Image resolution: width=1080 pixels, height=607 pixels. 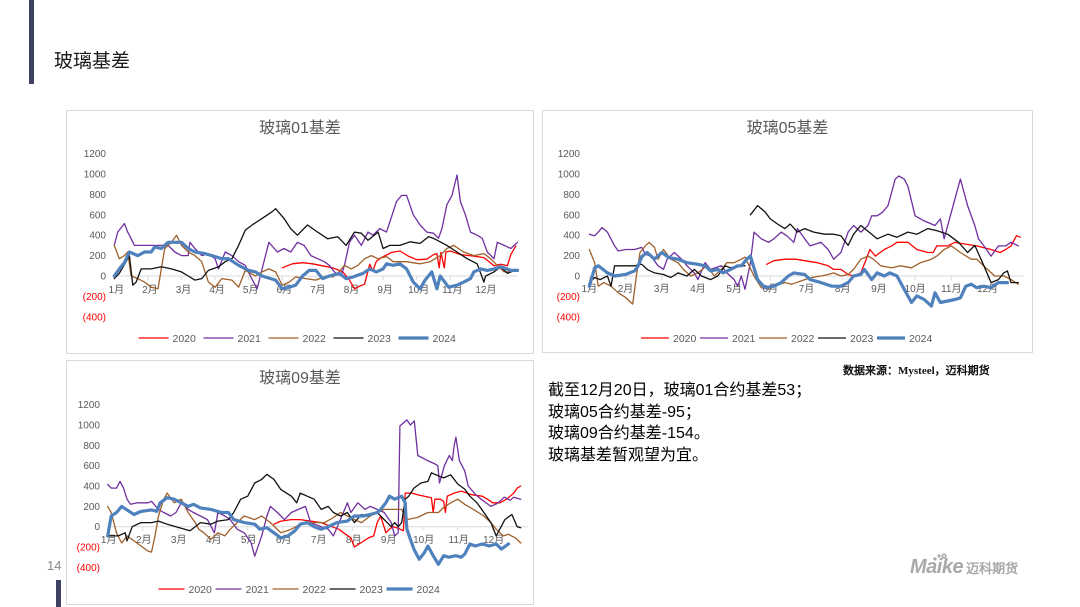 I want to click on legend-label: 2023, so click(x=380, y=339).